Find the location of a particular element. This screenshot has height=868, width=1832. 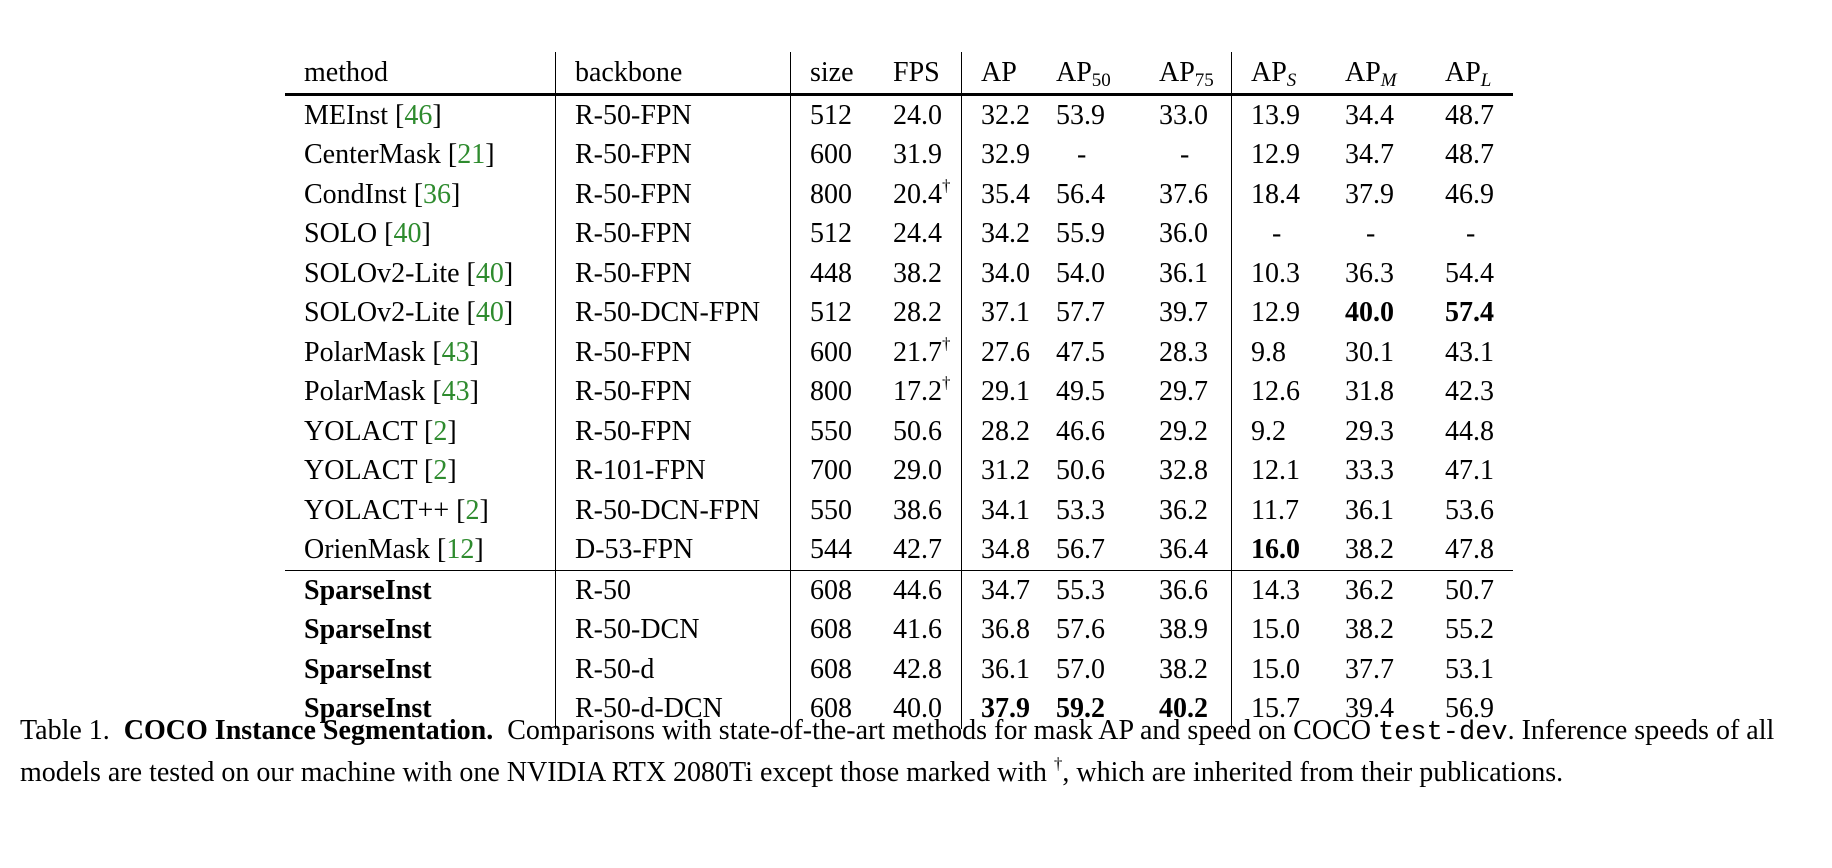

cell-method: MEInst [46] is located at coordinates (373, 115).